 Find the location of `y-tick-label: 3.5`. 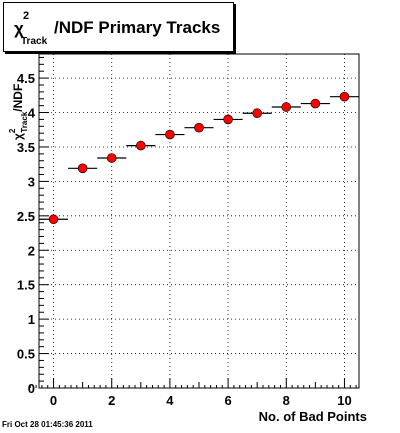

y-tick-label: 3.5 is located at coordinates (26, 147).